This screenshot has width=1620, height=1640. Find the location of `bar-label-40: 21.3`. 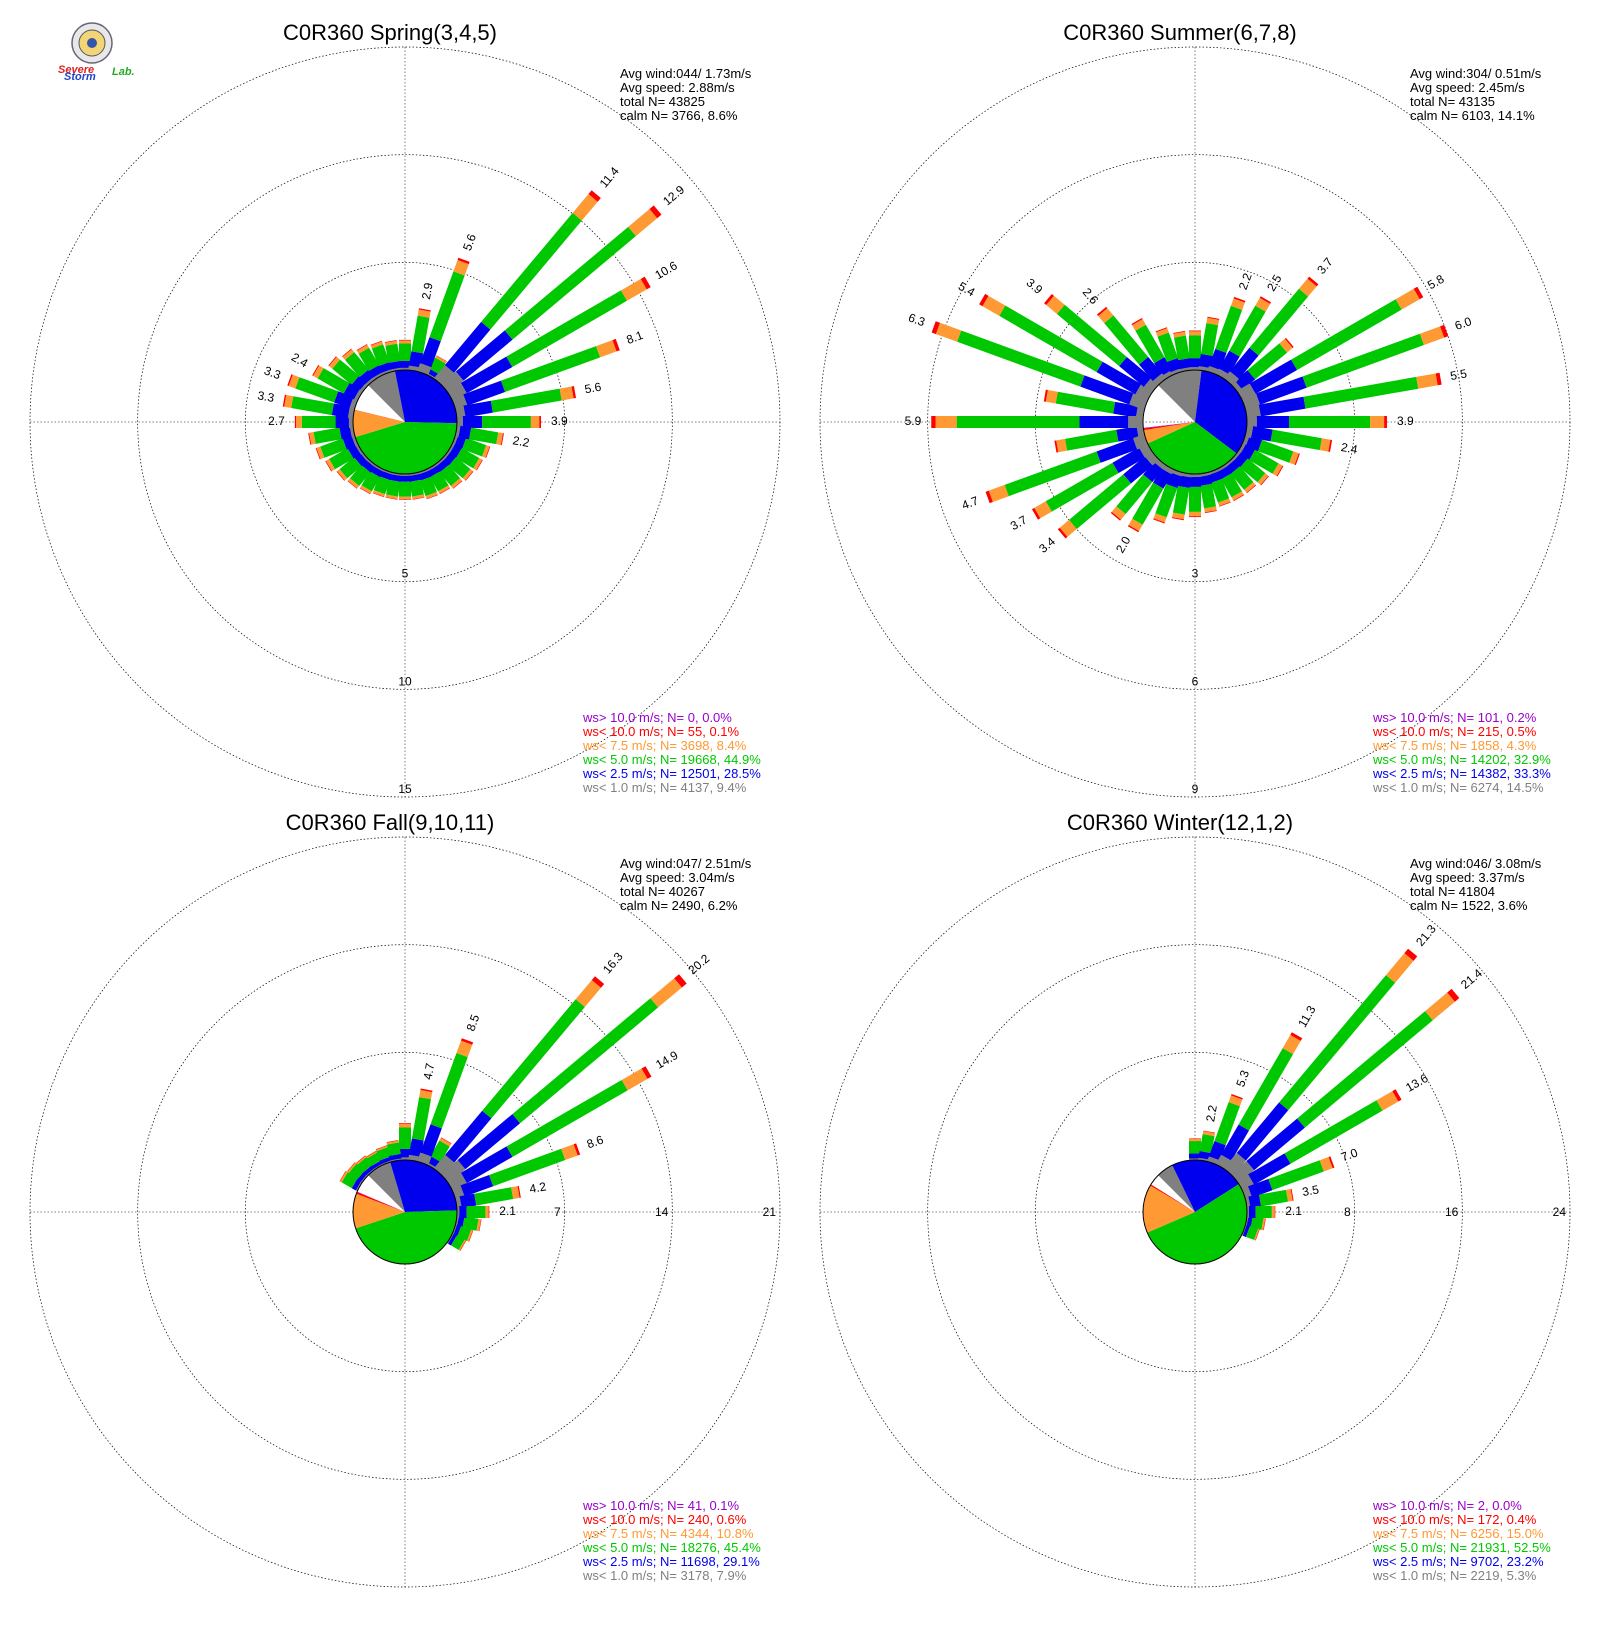

bar-label-40: 21.3 is located at coordinates (1426, 935).